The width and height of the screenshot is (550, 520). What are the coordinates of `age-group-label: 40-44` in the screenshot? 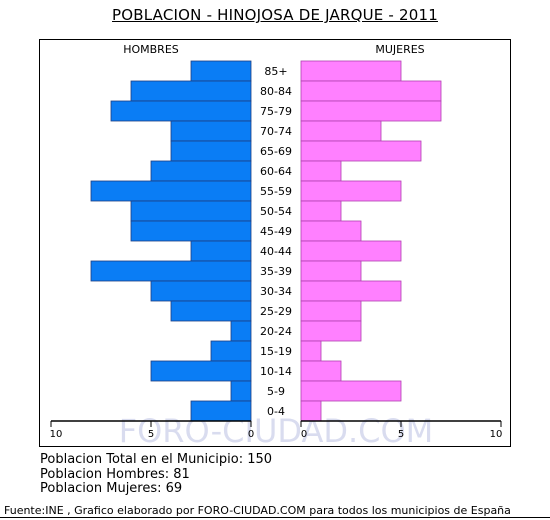 It's located at (276, 251).